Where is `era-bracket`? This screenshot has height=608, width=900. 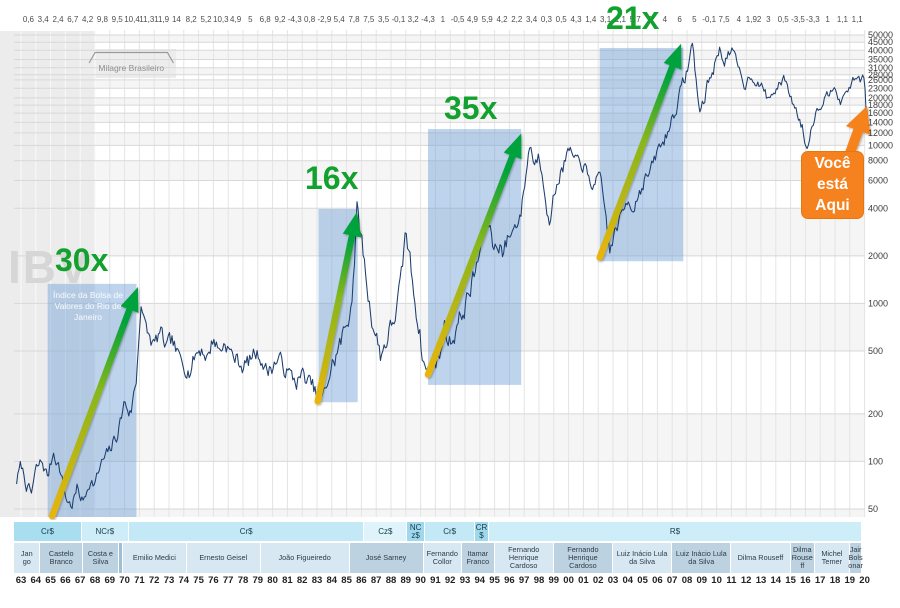
era-bracket is located at coordinates (131, 57).